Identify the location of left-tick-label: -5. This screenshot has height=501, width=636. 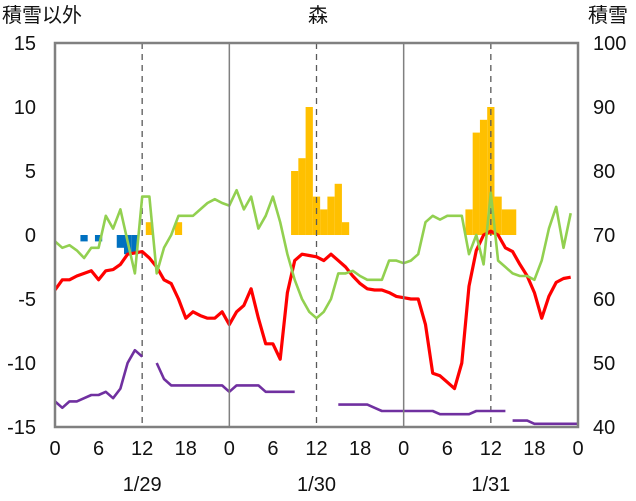
(27, 300).